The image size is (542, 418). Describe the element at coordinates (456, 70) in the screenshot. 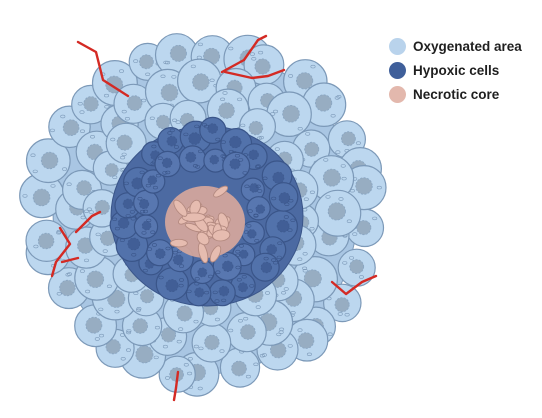

I see `legend-label-hypoxic: Hypoxic cells` at that location.